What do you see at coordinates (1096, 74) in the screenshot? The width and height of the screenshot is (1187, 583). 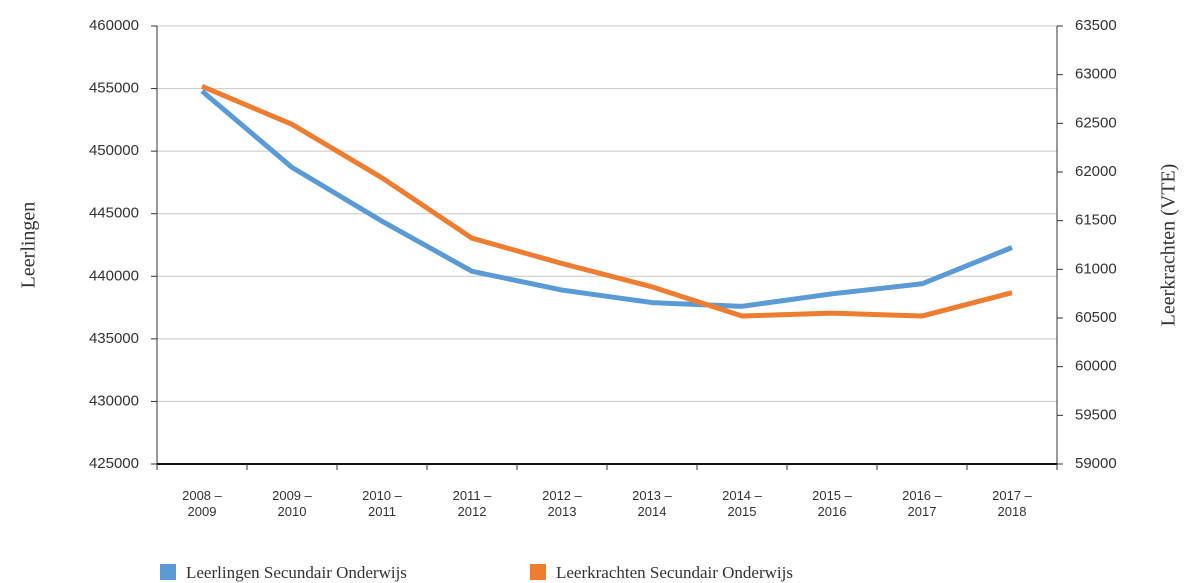 I see `y2-tick-label: 63000` at bounding box center [1096, 74].